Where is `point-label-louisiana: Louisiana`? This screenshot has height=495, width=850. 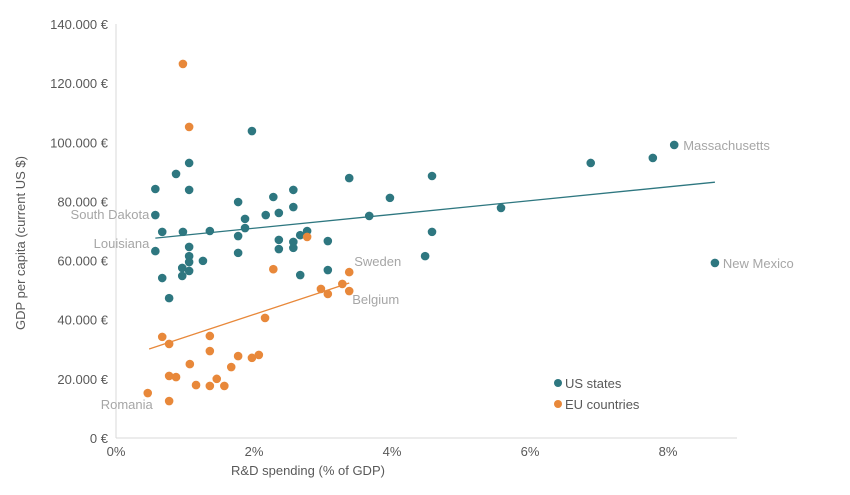 point-label-louisiana: Louisiana is located at coordinates (122, 243).